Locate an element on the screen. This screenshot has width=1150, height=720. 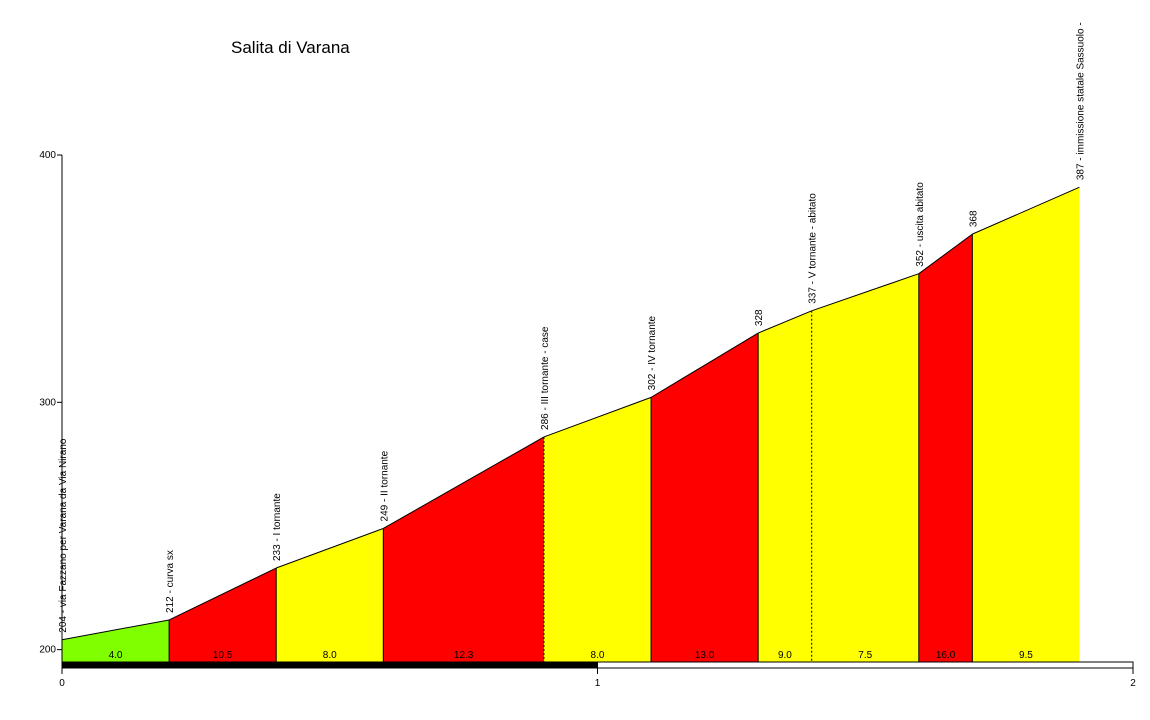
y-tick-label: 200 is located at coordinates (47, 650).